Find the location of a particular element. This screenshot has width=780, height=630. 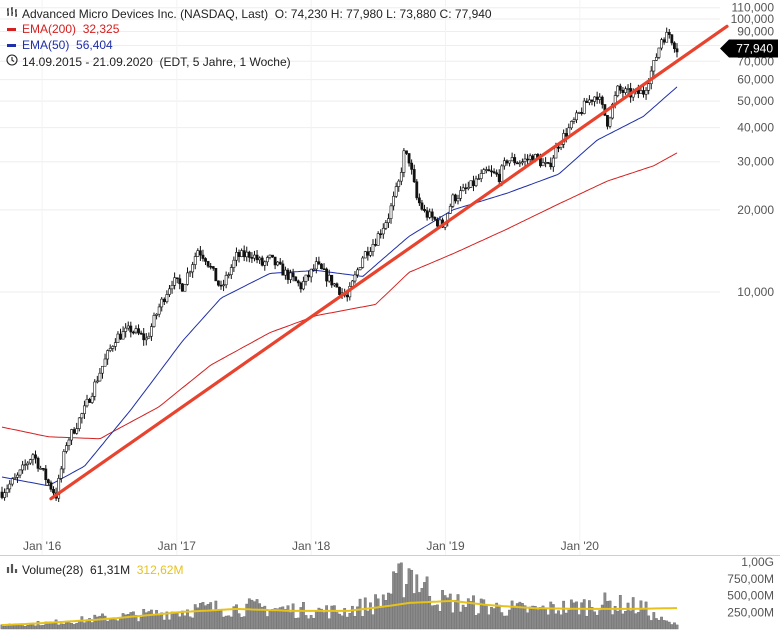

last-price-marker: 77,940 is located at coordinates (749, 48).